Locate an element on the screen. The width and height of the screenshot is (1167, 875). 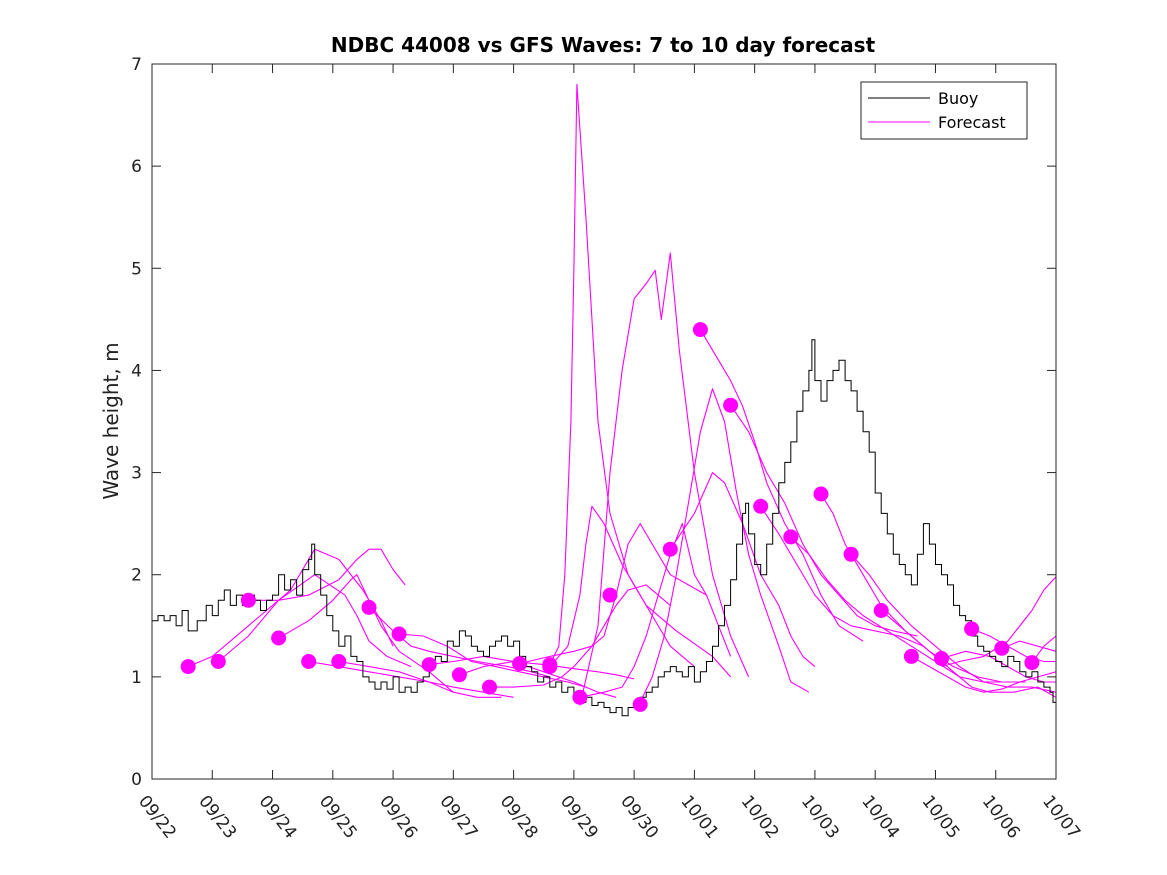
legend-box is located at coordinates (944, 110).